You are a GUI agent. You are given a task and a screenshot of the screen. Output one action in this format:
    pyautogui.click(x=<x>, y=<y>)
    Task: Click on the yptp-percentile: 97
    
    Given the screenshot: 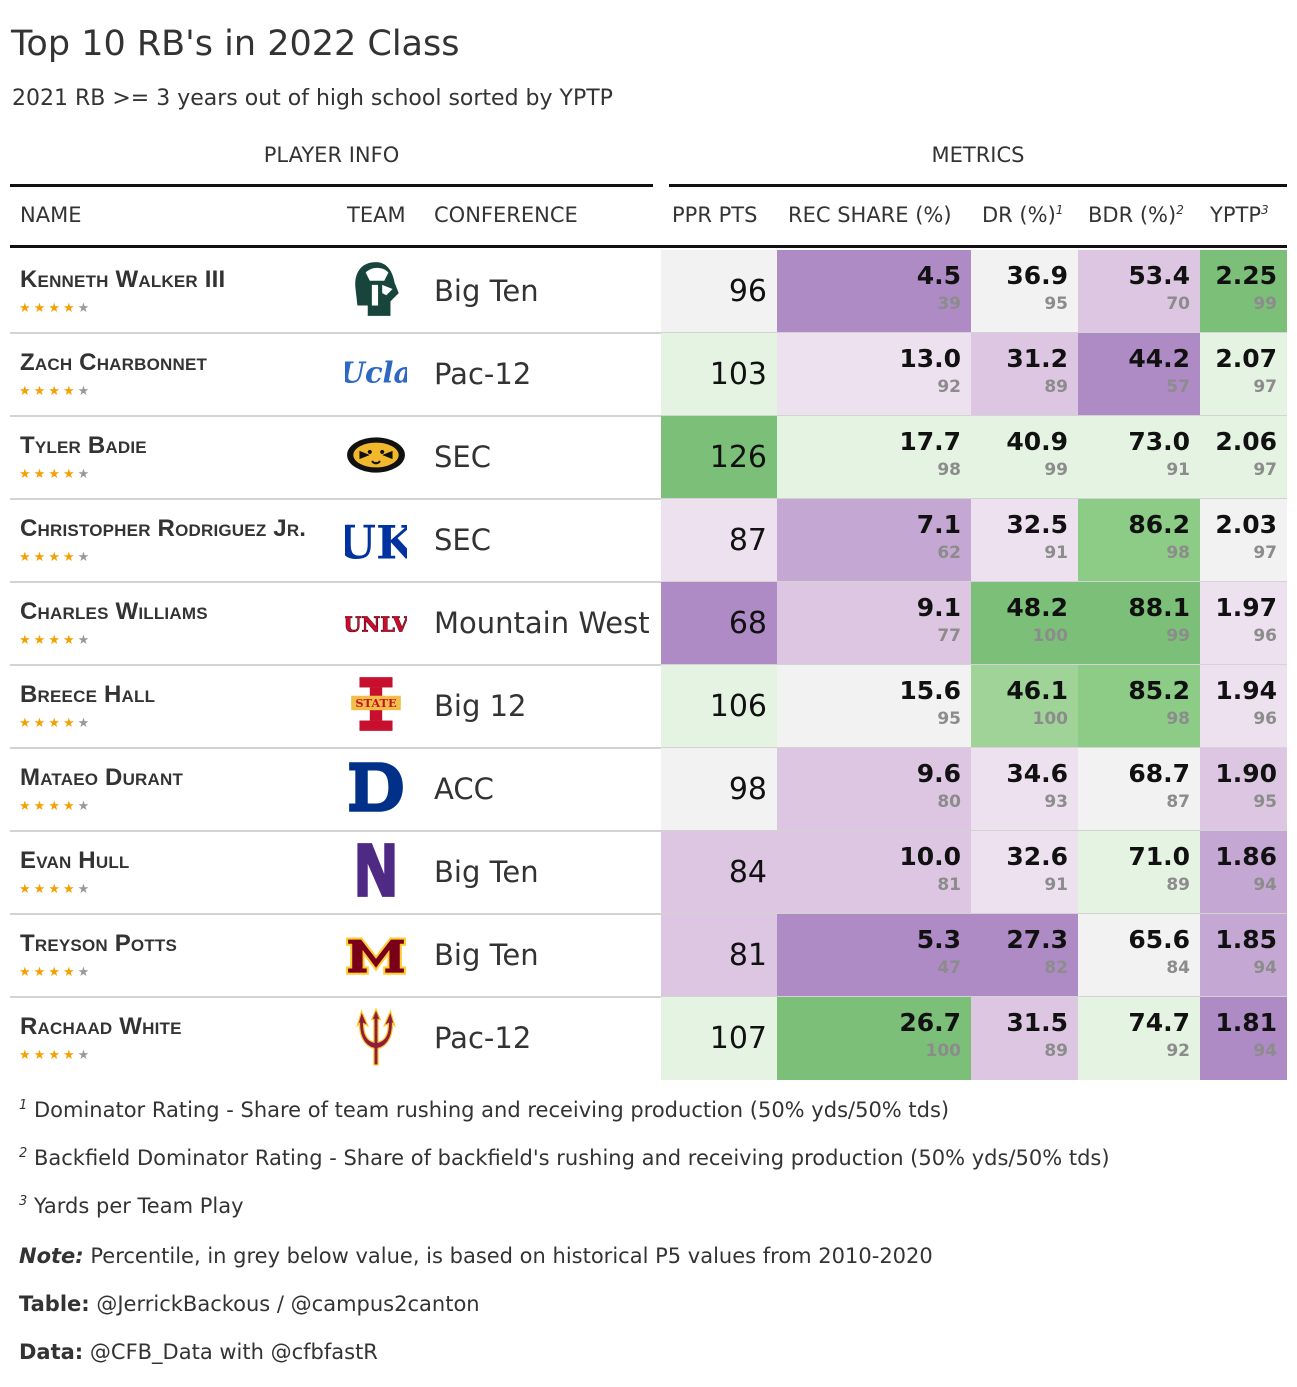 What is the action you would take?
    pyautogui.click(x=1265, y=387)
    